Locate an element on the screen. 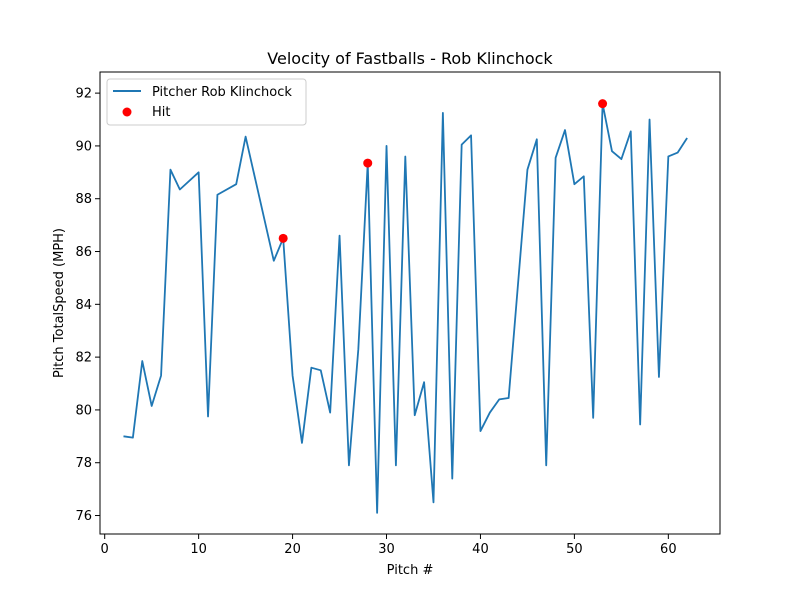  y-tick-label: 88 is located at coordinates (83, 199).